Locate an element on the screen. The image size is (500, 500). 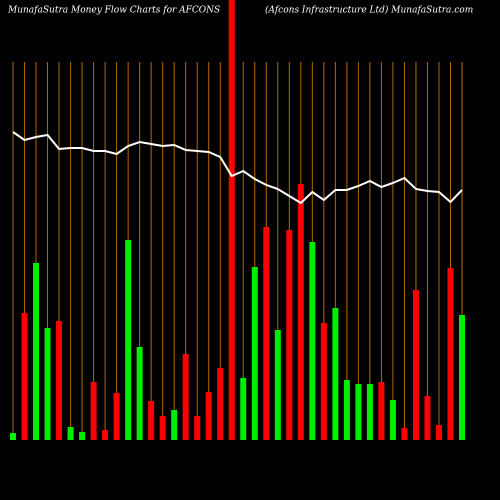
chart-title: MunafaSutra Money Flow Charts for AFCONS is located at coordinates (113, 11).